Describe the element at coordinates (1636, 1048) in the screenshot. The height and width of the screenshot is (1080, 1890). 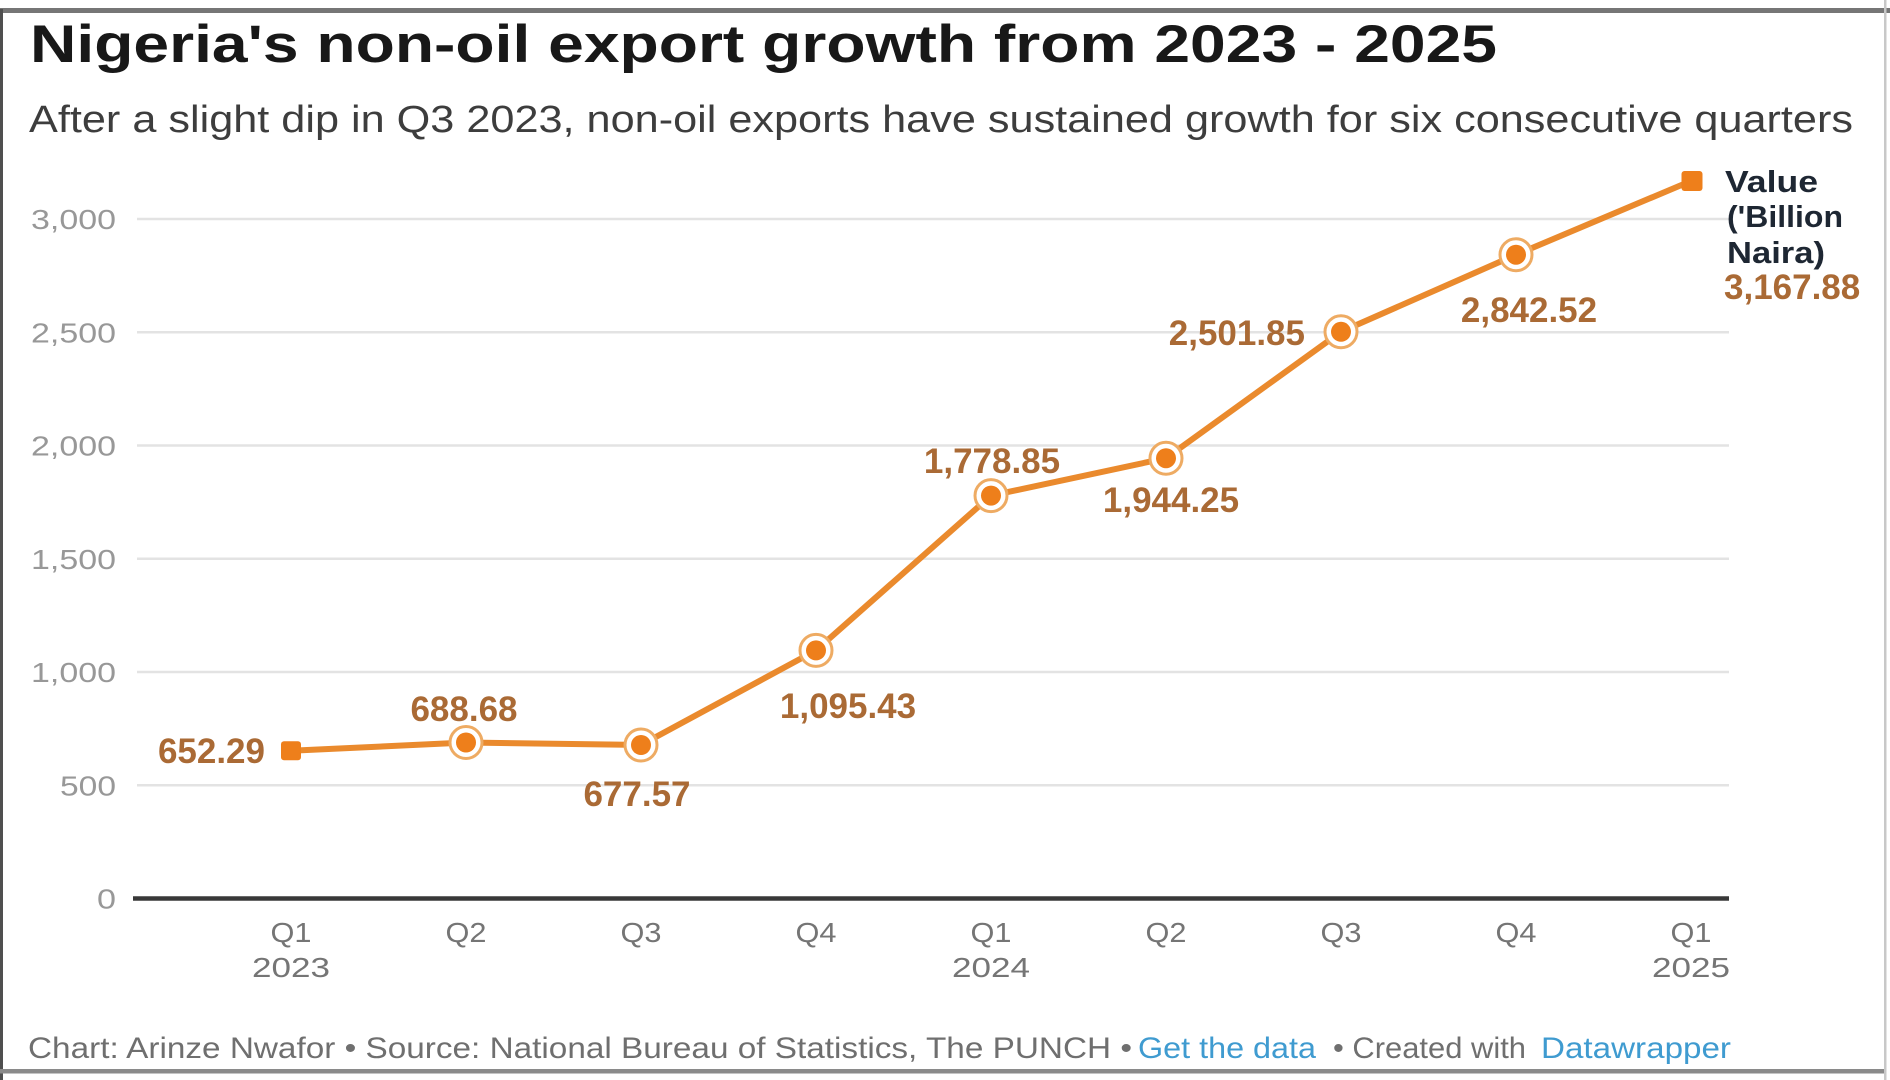
I see `svg-text: Datawrapper` at that location.